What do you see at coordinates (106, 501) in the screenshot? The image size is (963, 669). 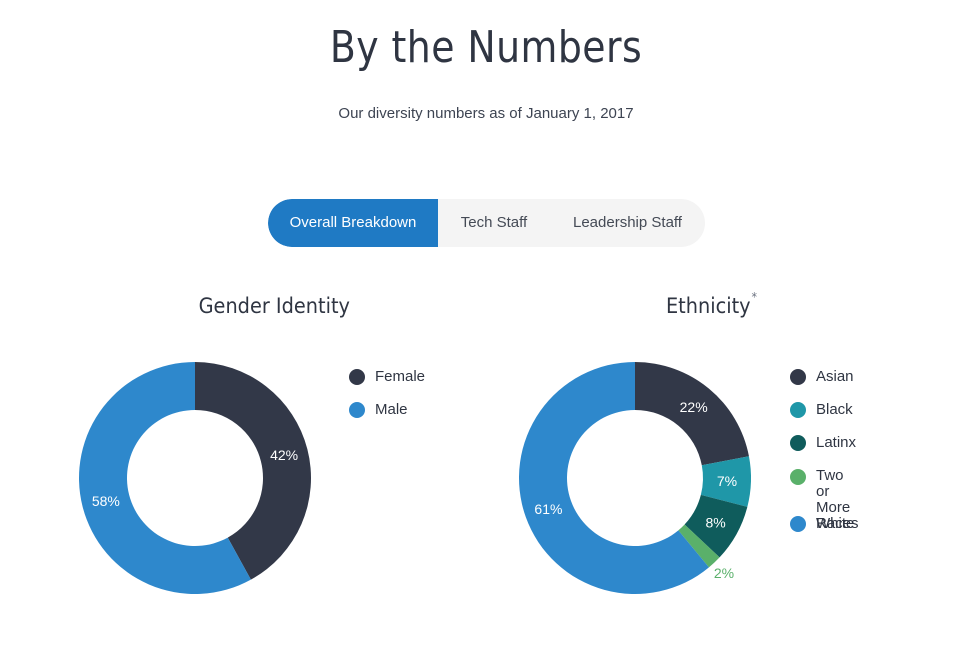 I see `slice-label-male: 58%` at bounding box center [106, 501].